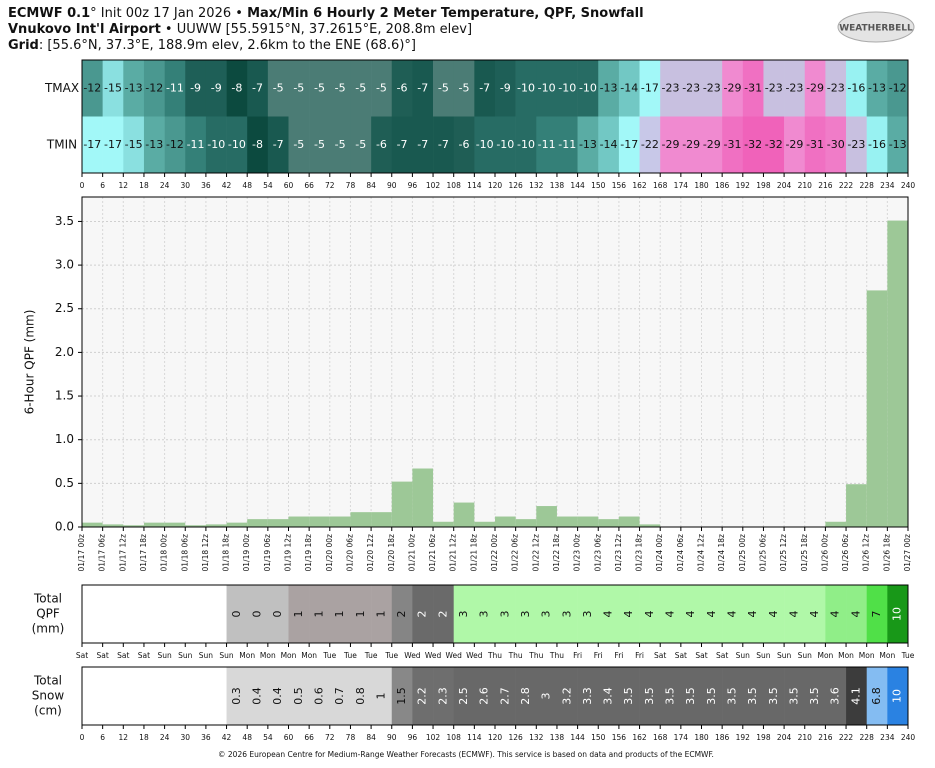  What do you see at coordinates (402, 144) in the screenshot?
I see `temp-value: -7` at bounding box center [402, 144].